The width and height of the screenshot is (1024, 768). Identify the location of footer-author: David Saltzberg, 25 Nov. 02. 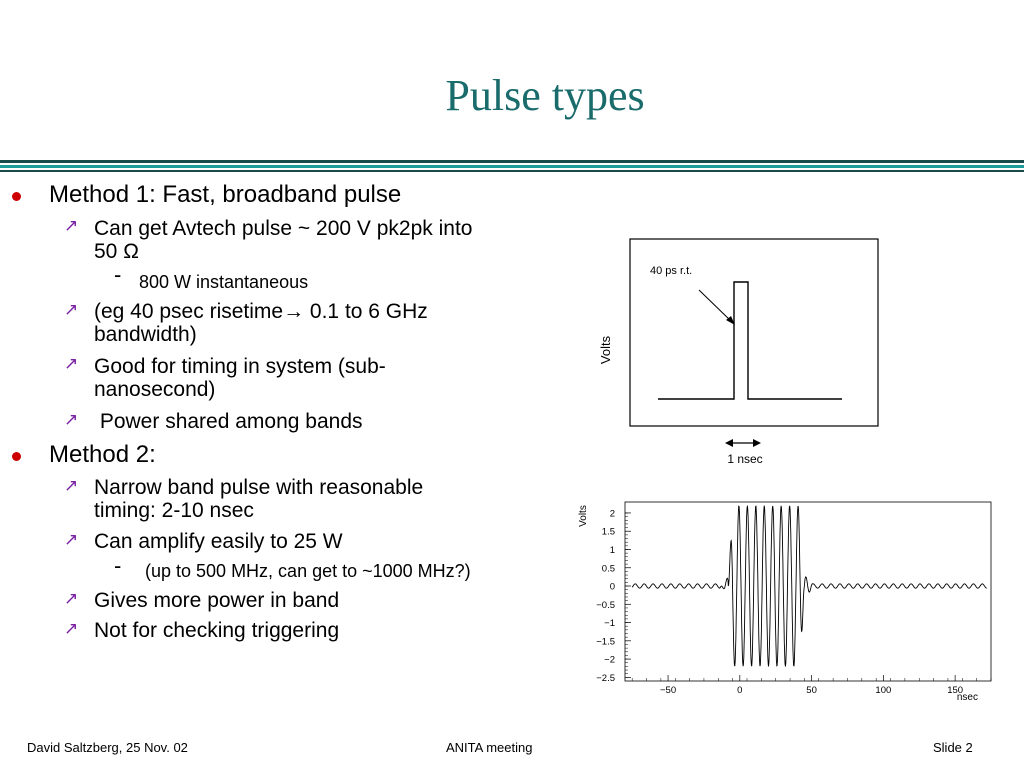
(107, 747).